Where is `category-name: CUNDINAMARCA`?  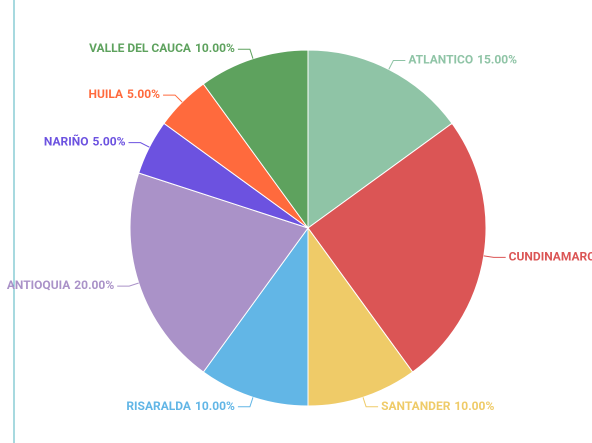 category-name: CUNDINAMARCA is located at coordinates (550, 257).